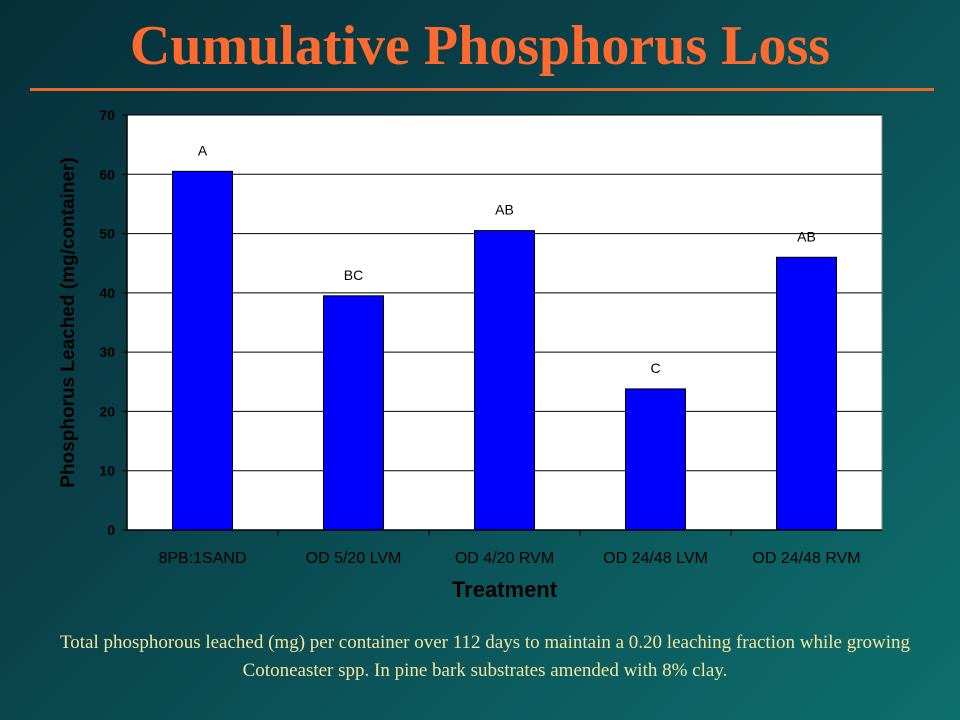  I want to click on y-tick-label: 50, so click(107, 234).